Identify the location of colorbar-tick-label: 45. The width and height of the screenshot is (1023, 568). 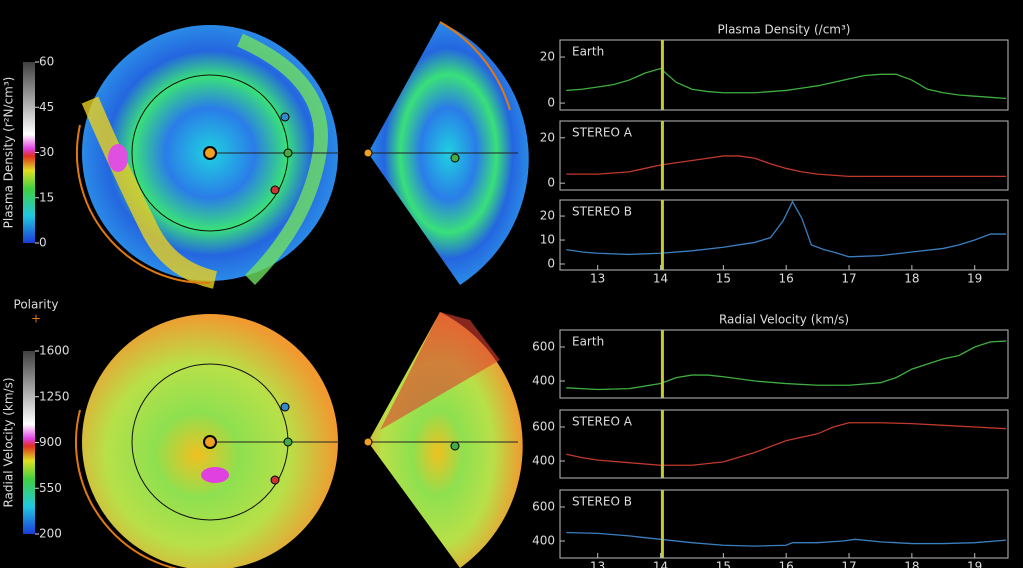
(46, 107).